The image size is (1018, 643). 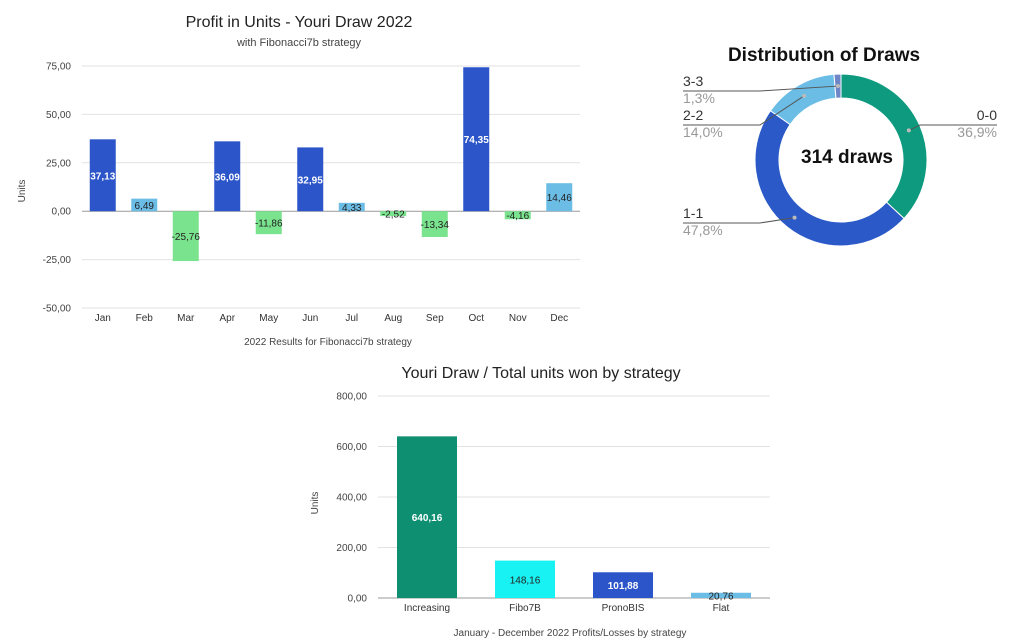 What do you see at coordinates (351, 498) in the screenshot?
I see `y-tick-label: 400,00` at bounding box center [351, 498].